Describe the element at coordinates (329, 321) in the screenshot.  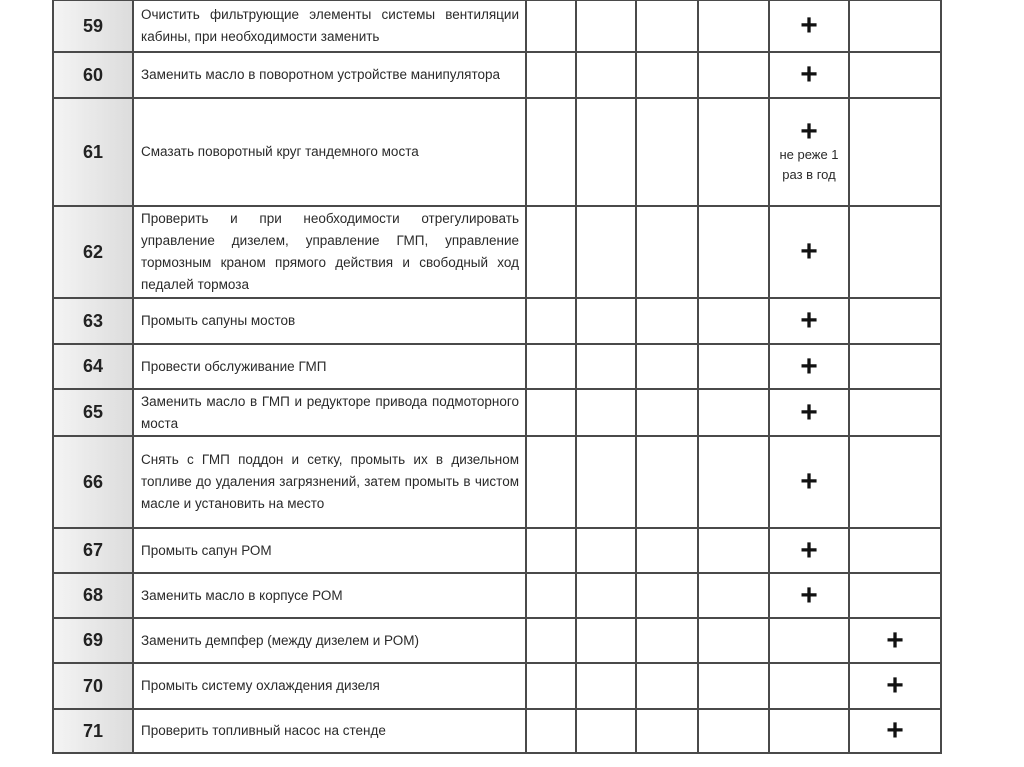
I see `task-description: Промыть сапуны мостов` at that location.